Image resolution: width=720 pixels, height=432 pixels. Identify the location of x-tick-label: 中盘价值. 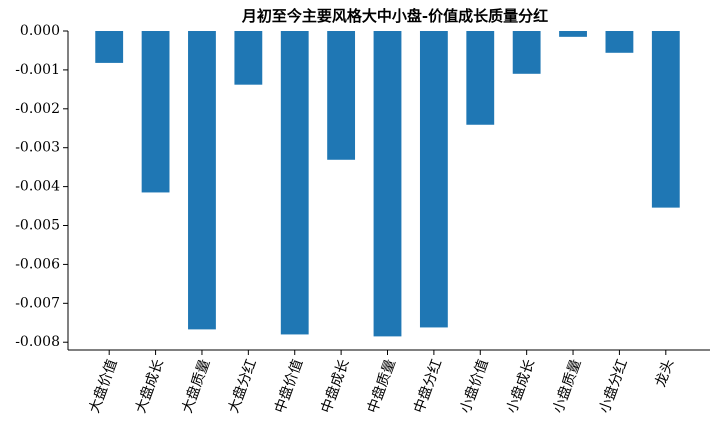
(288, 386).